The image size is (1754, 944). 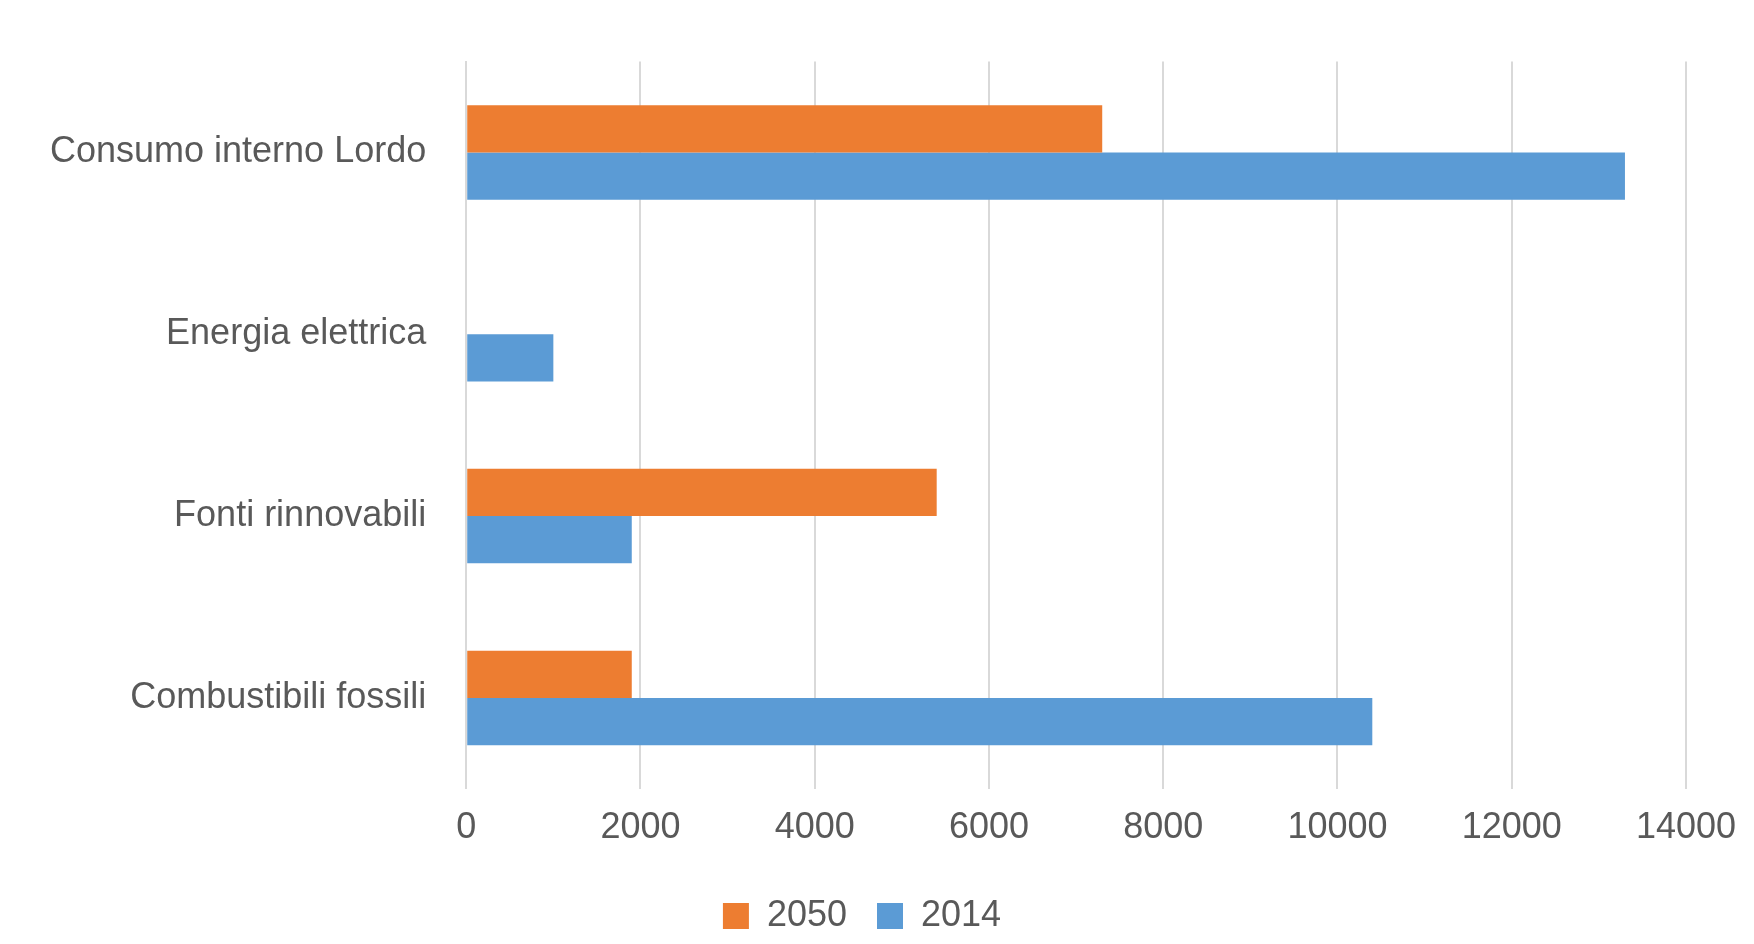 I want to click on x-tick-label: 6000, so click(x=989, y=826).